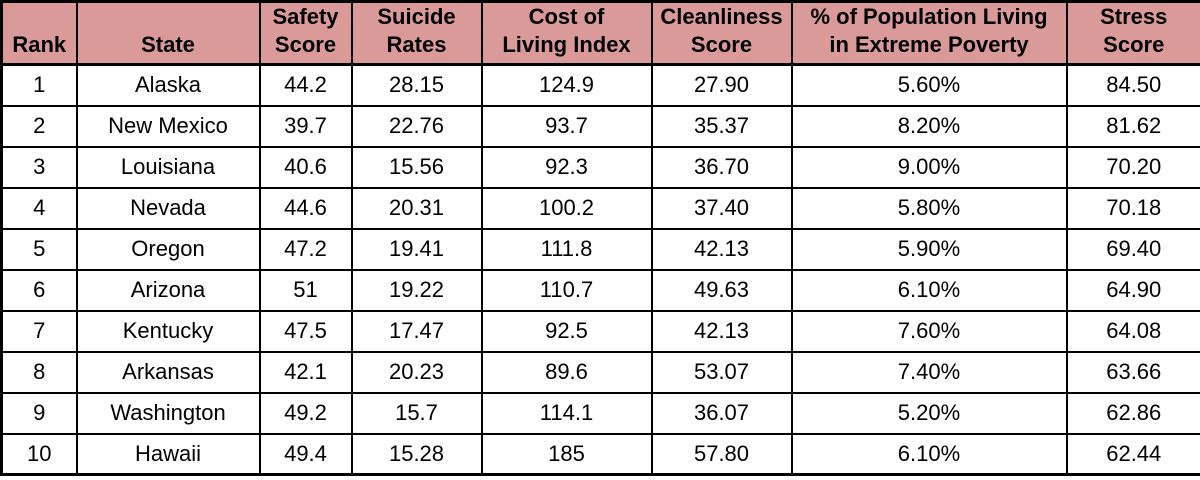 This screenshot has width=1200, height=480. Describe the element at coordinates (1132, 126) in the screenshot. I see `cell-stress_score: 81.62` at that location.